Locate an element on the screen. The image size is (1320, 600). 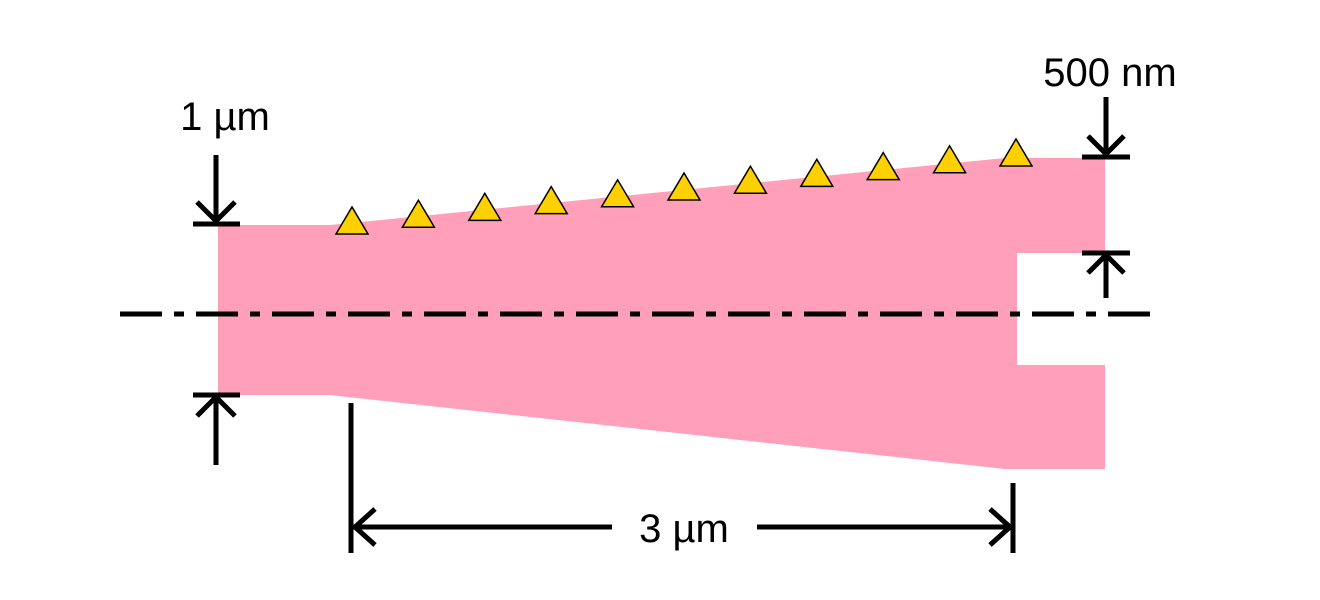
left-width-dimension is located at coordinates (216, 310).